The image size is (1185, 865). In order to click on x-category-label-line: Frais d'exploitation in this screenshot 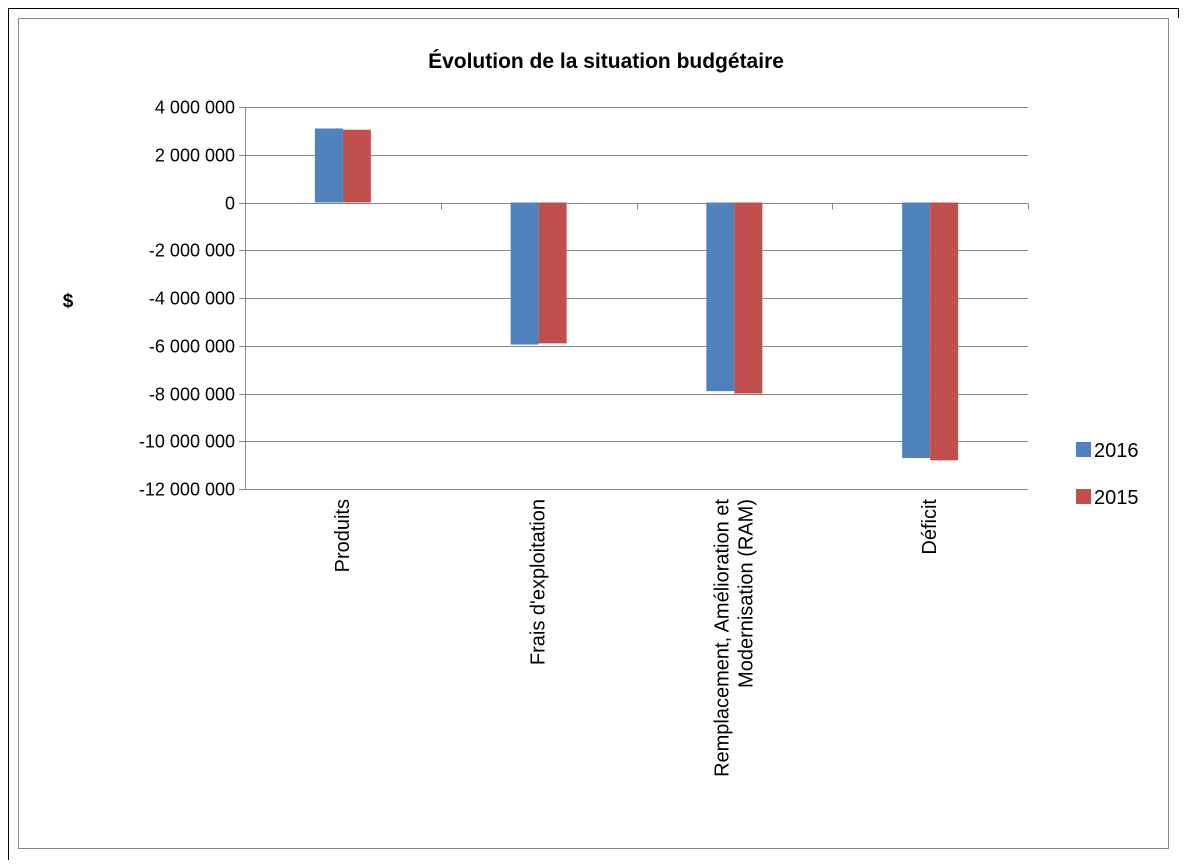, I will do `click(539, 582)`.